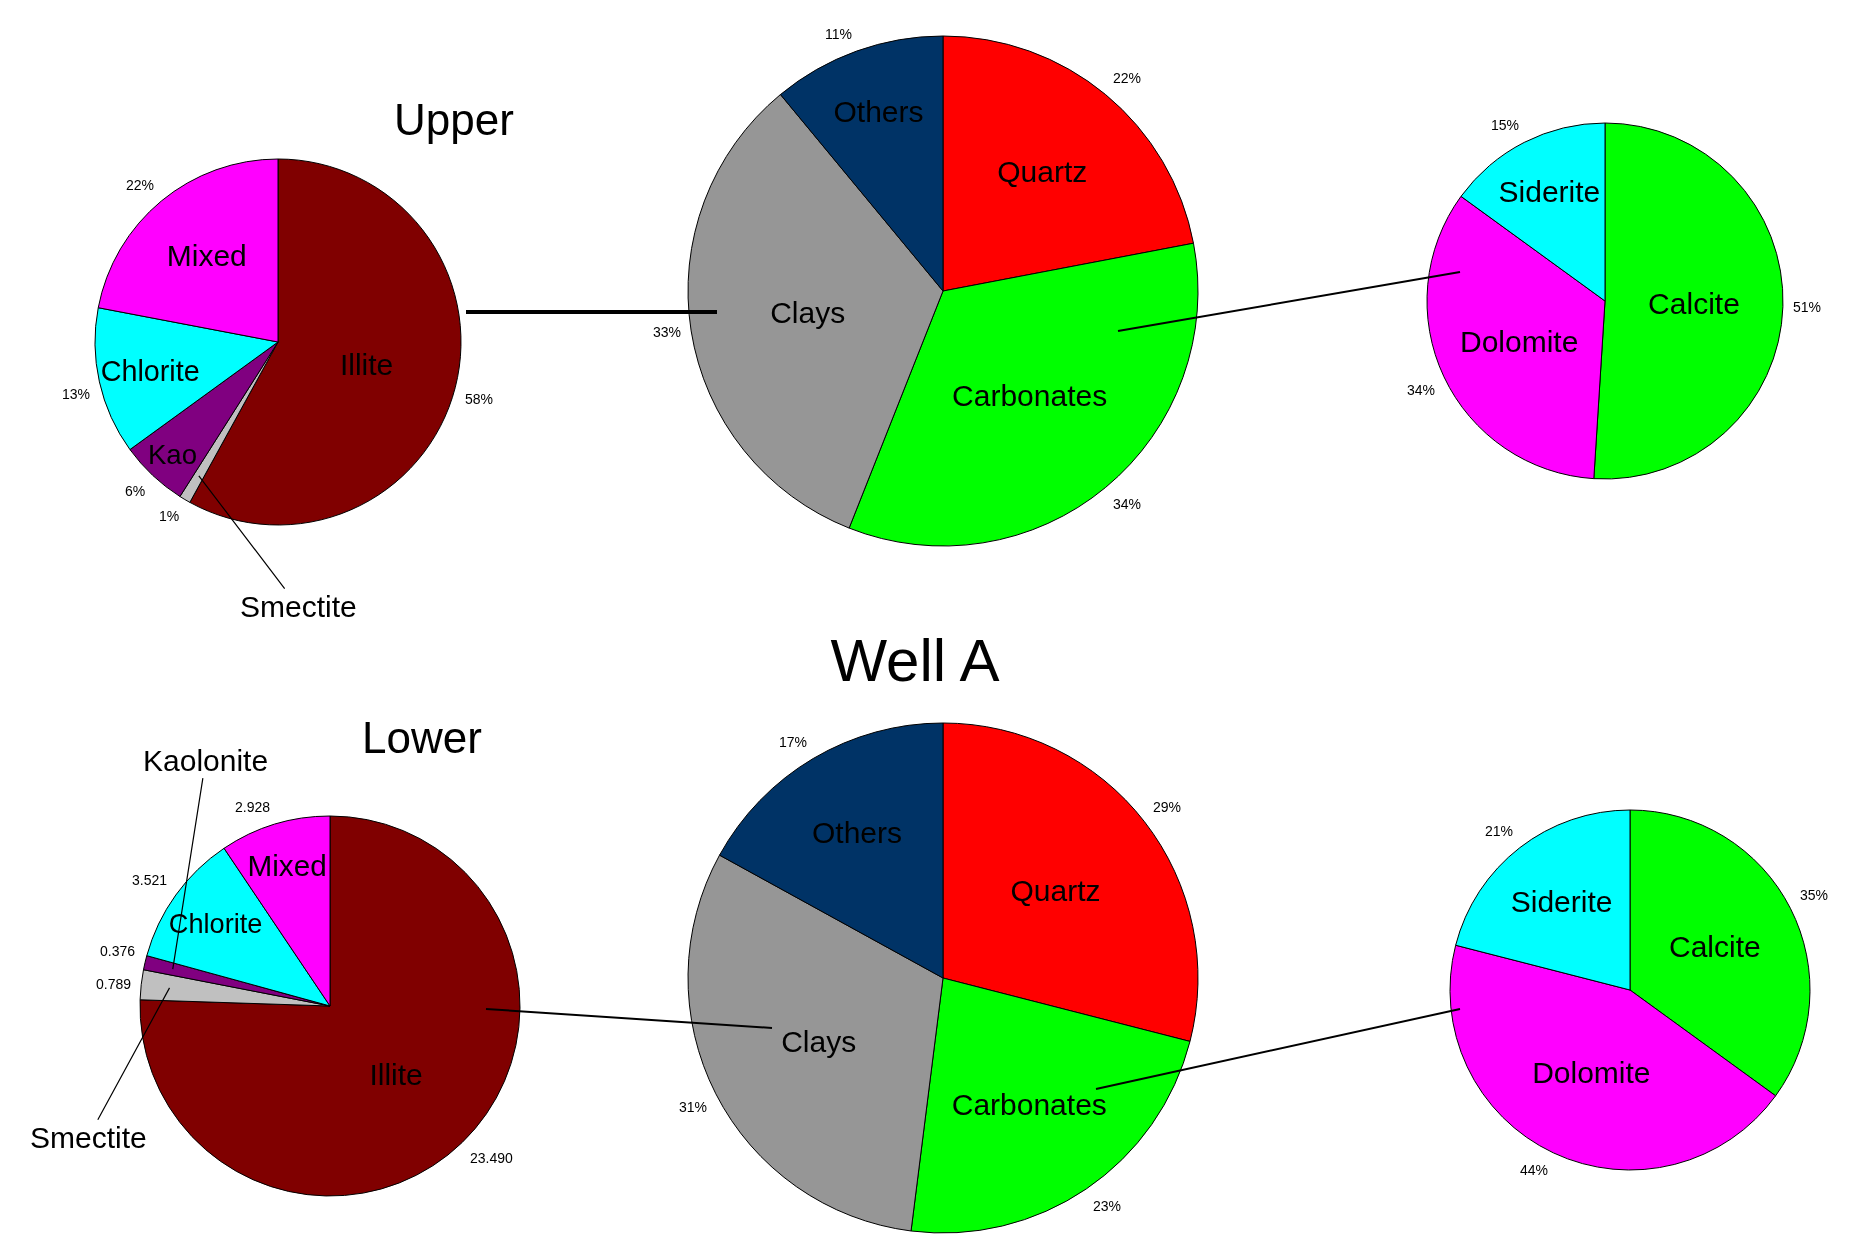  Describe the element at coordinates (118, 951) in the screenshot. I see `data-label: 0.376` at that location.